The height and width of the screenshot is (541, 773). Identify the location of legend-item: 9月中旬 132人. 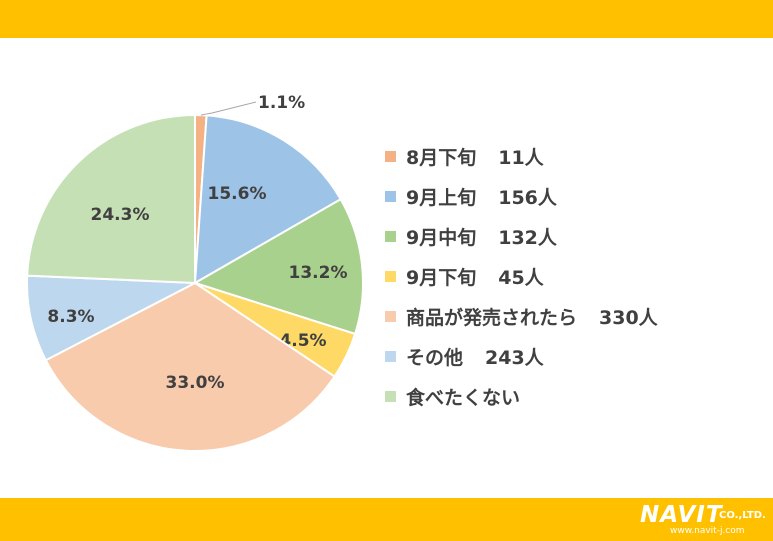
(521, 236).